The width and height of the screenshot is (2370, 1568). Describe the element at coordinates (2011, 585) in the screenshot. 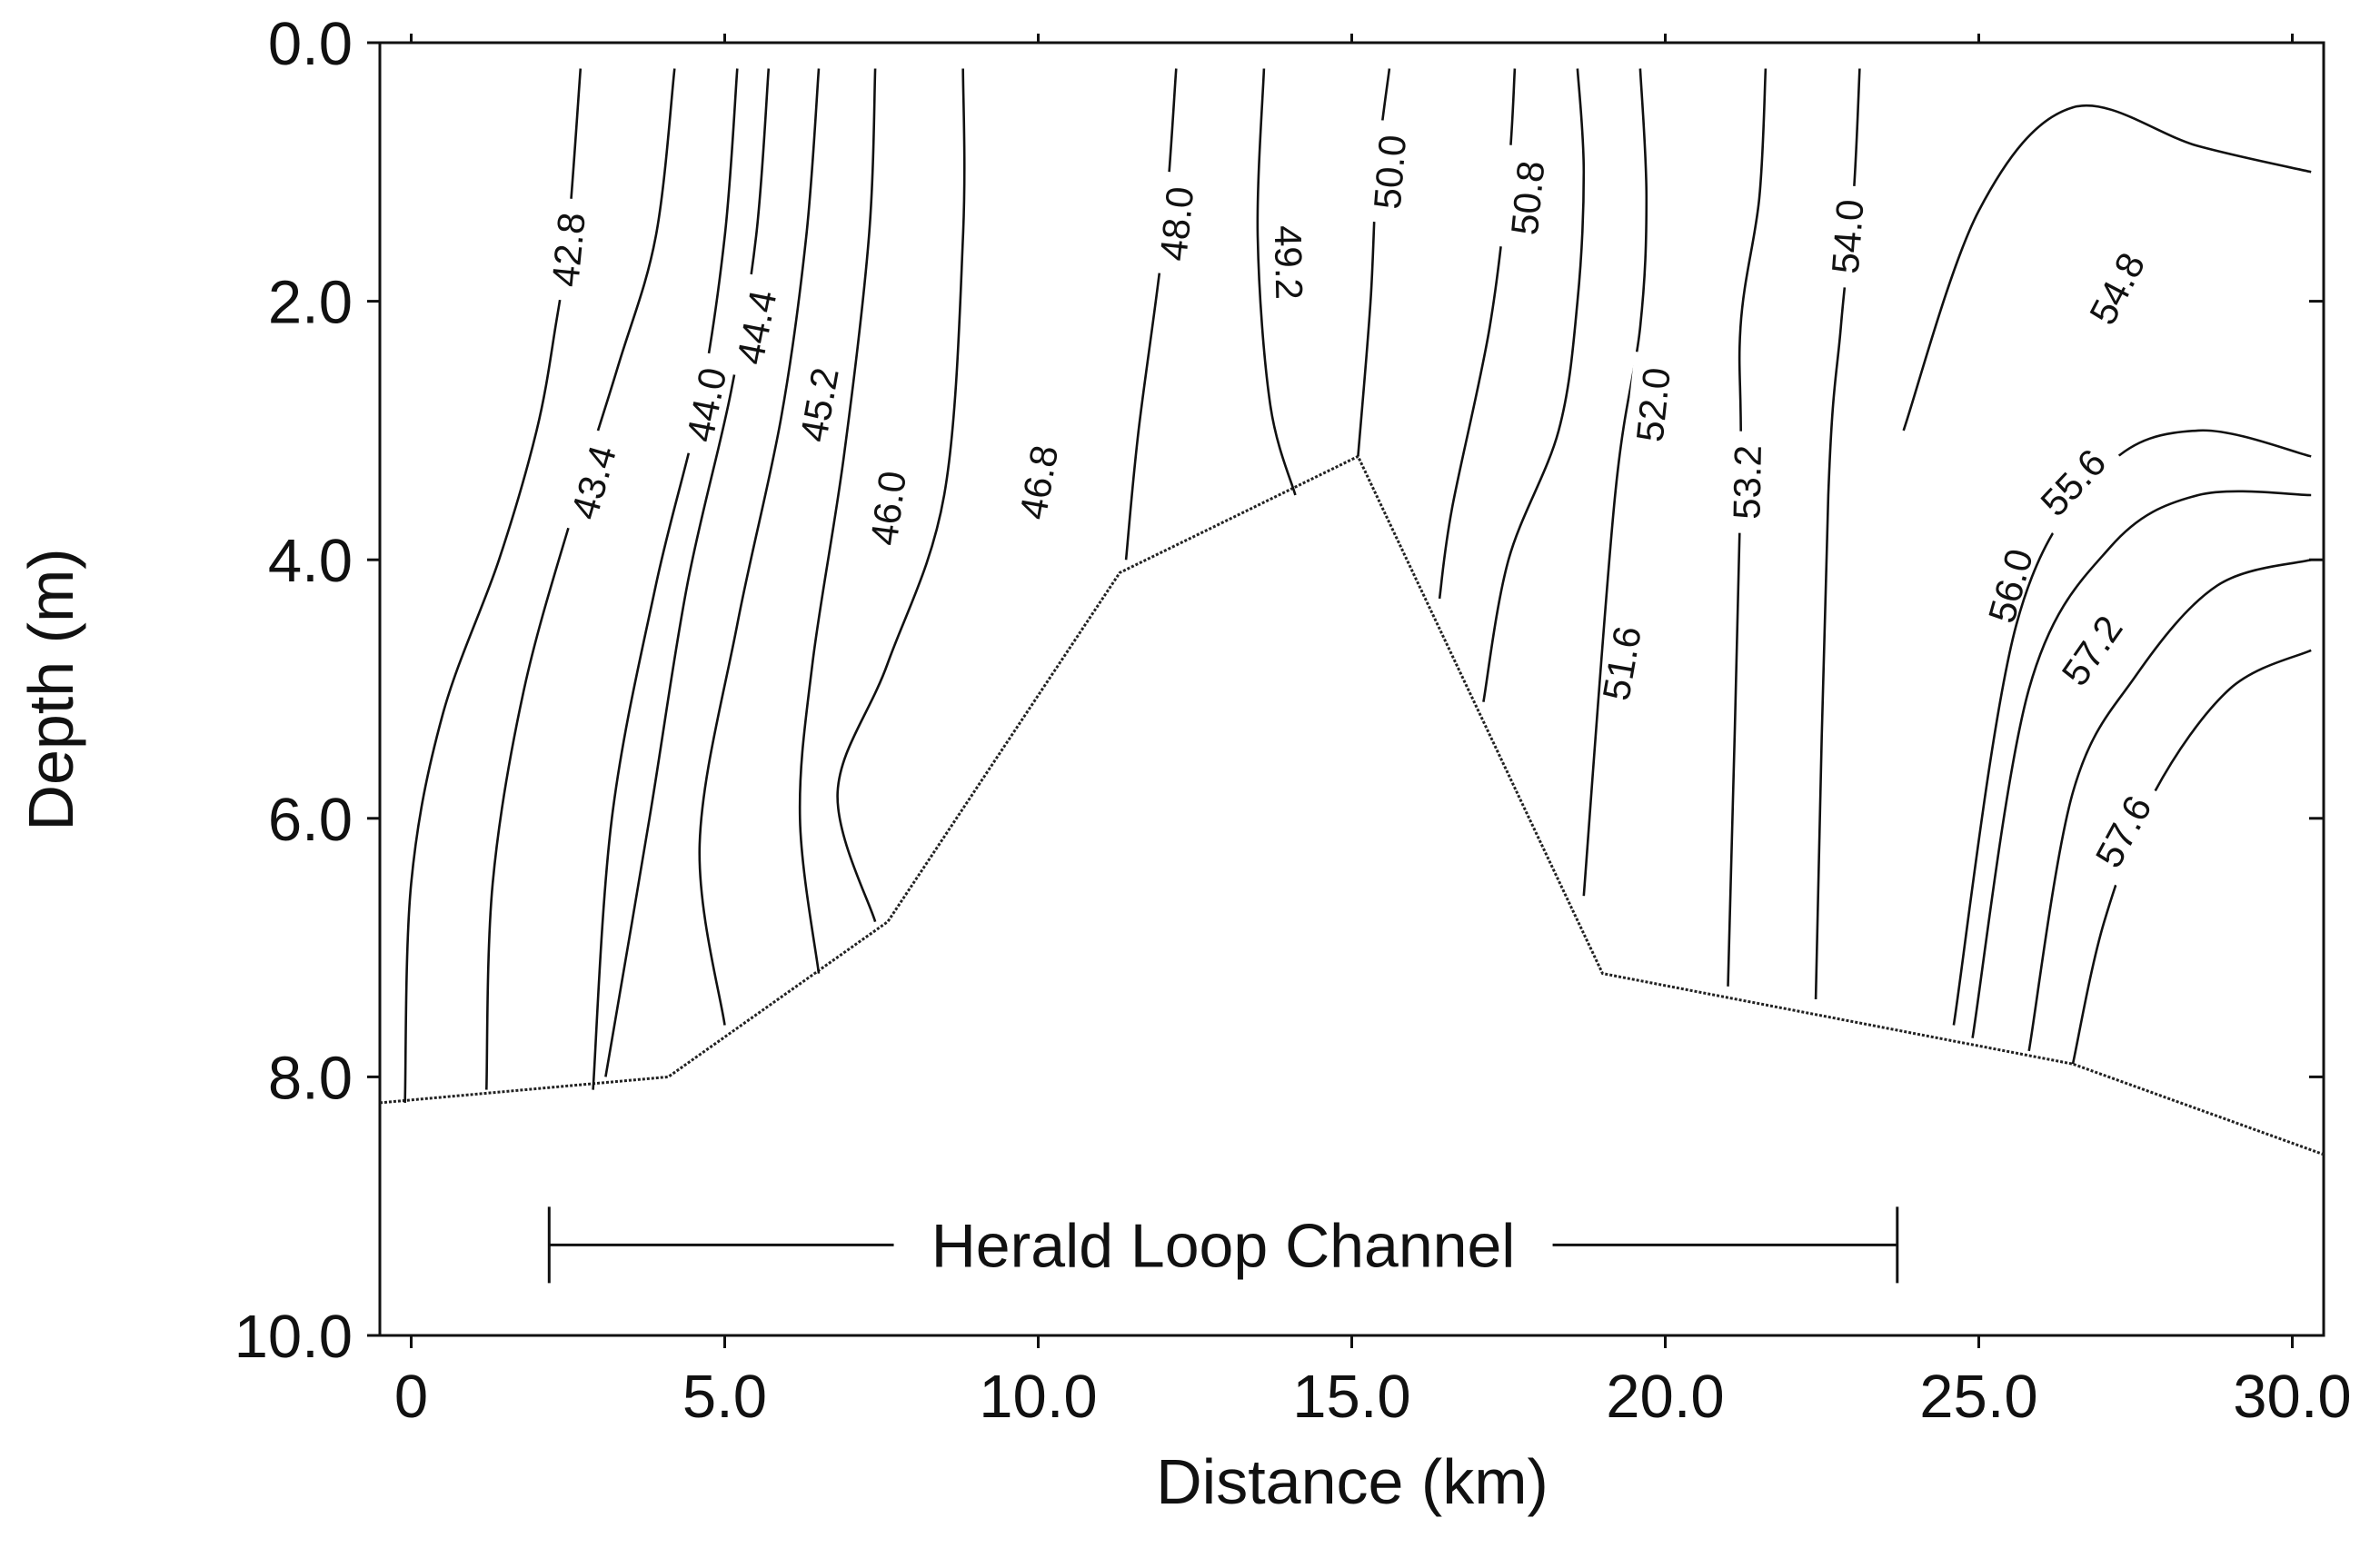

I see `contour-label: 56.0` at that location.